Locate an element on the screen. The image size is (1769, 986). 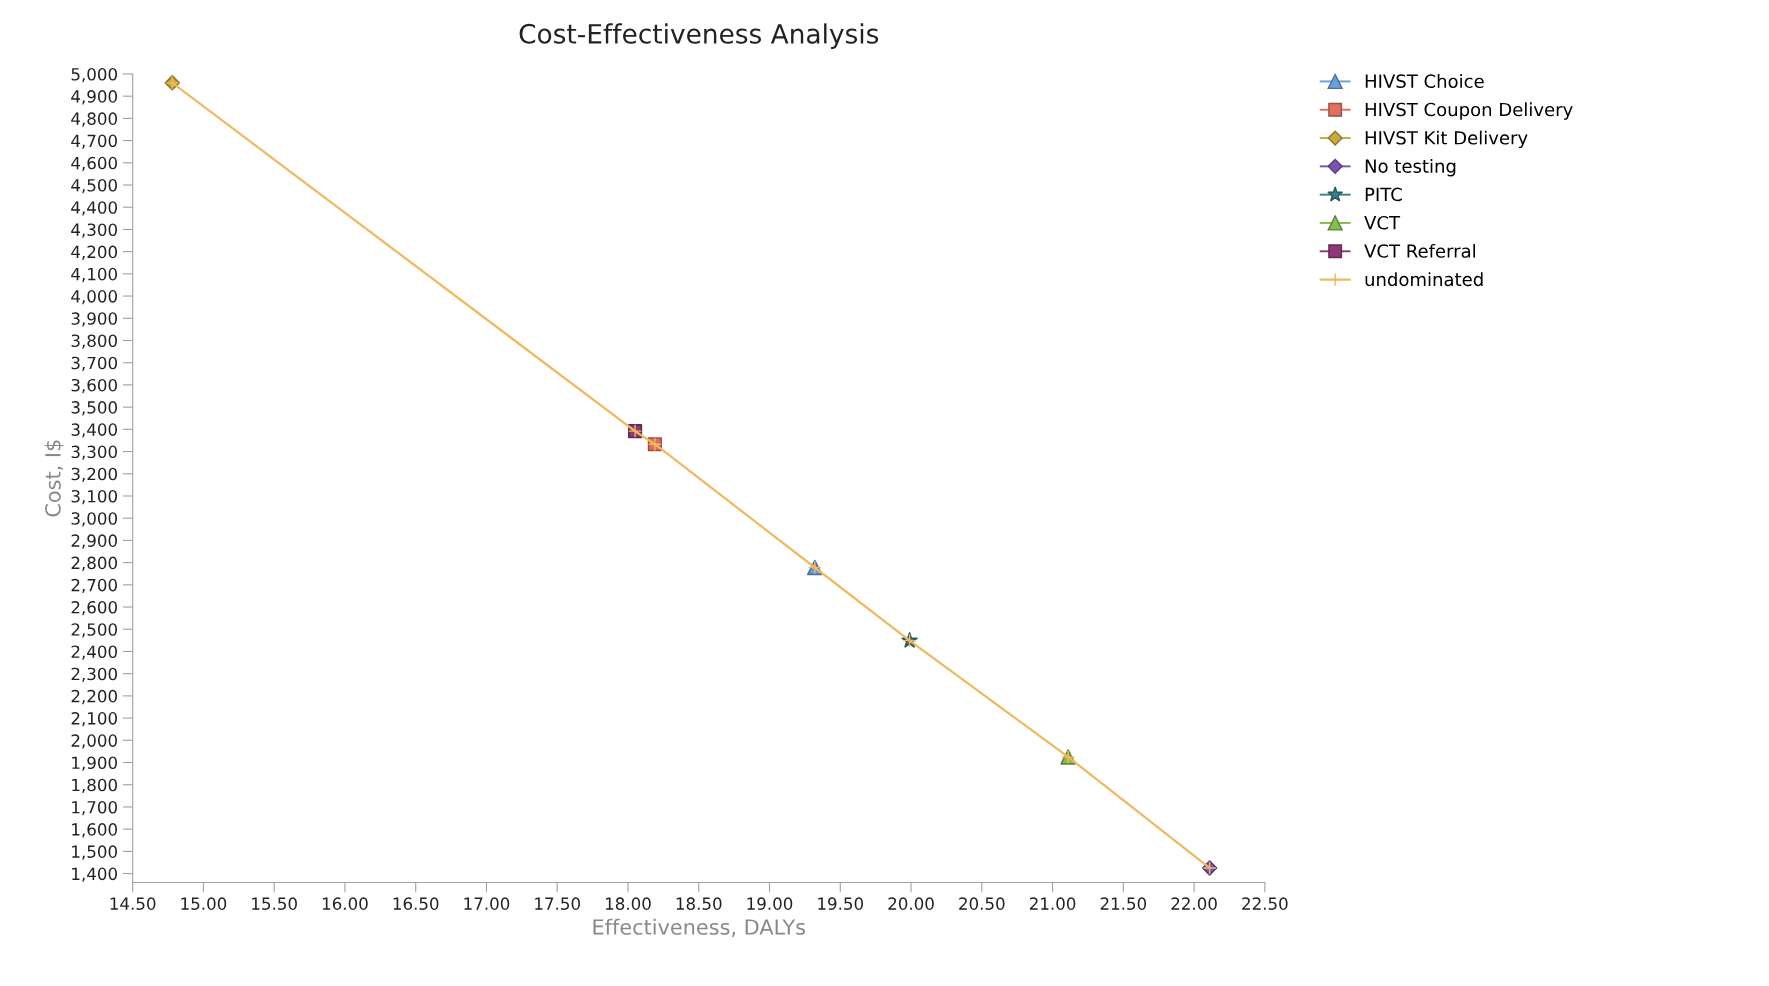
x-tick-label: 16.50 is located at coordinates (416, 903).